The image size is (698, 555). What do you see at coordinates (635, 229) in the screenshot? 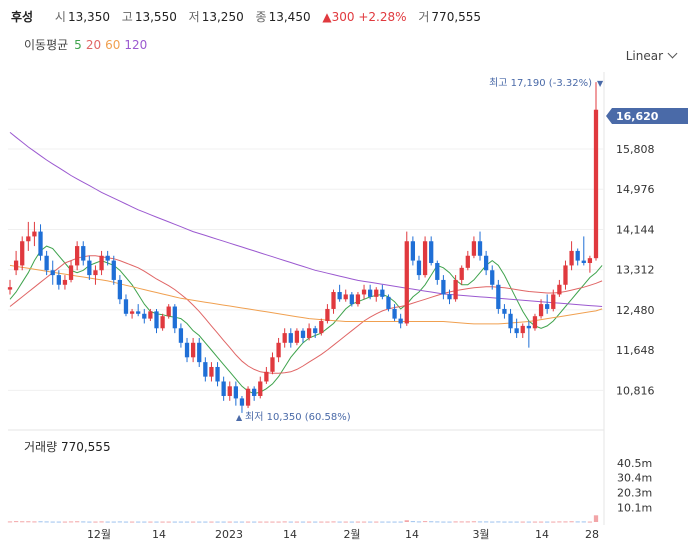
I see `price-tick-label: 14,144` at bounding box center [635, 229].